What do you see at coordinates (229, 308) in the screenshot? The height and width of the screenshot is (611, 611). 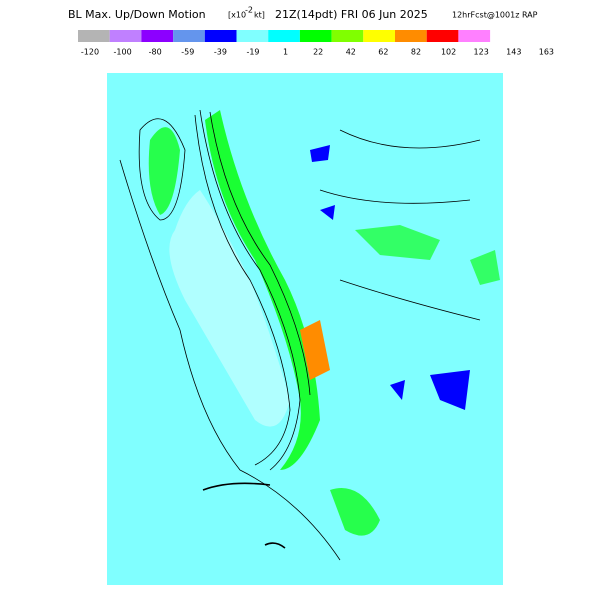 I see `valley` at bounding box center [229, 308].